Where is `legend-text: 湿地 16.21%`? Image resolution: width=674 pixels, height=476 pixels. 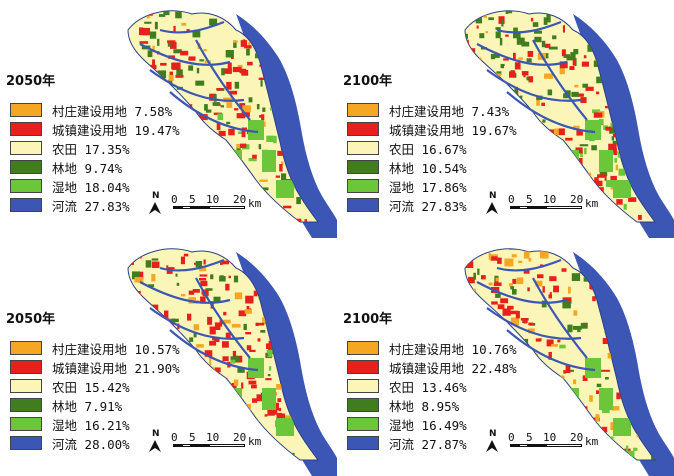
legend-text: 湿地 16.21% is located at coordinates (91, 424).